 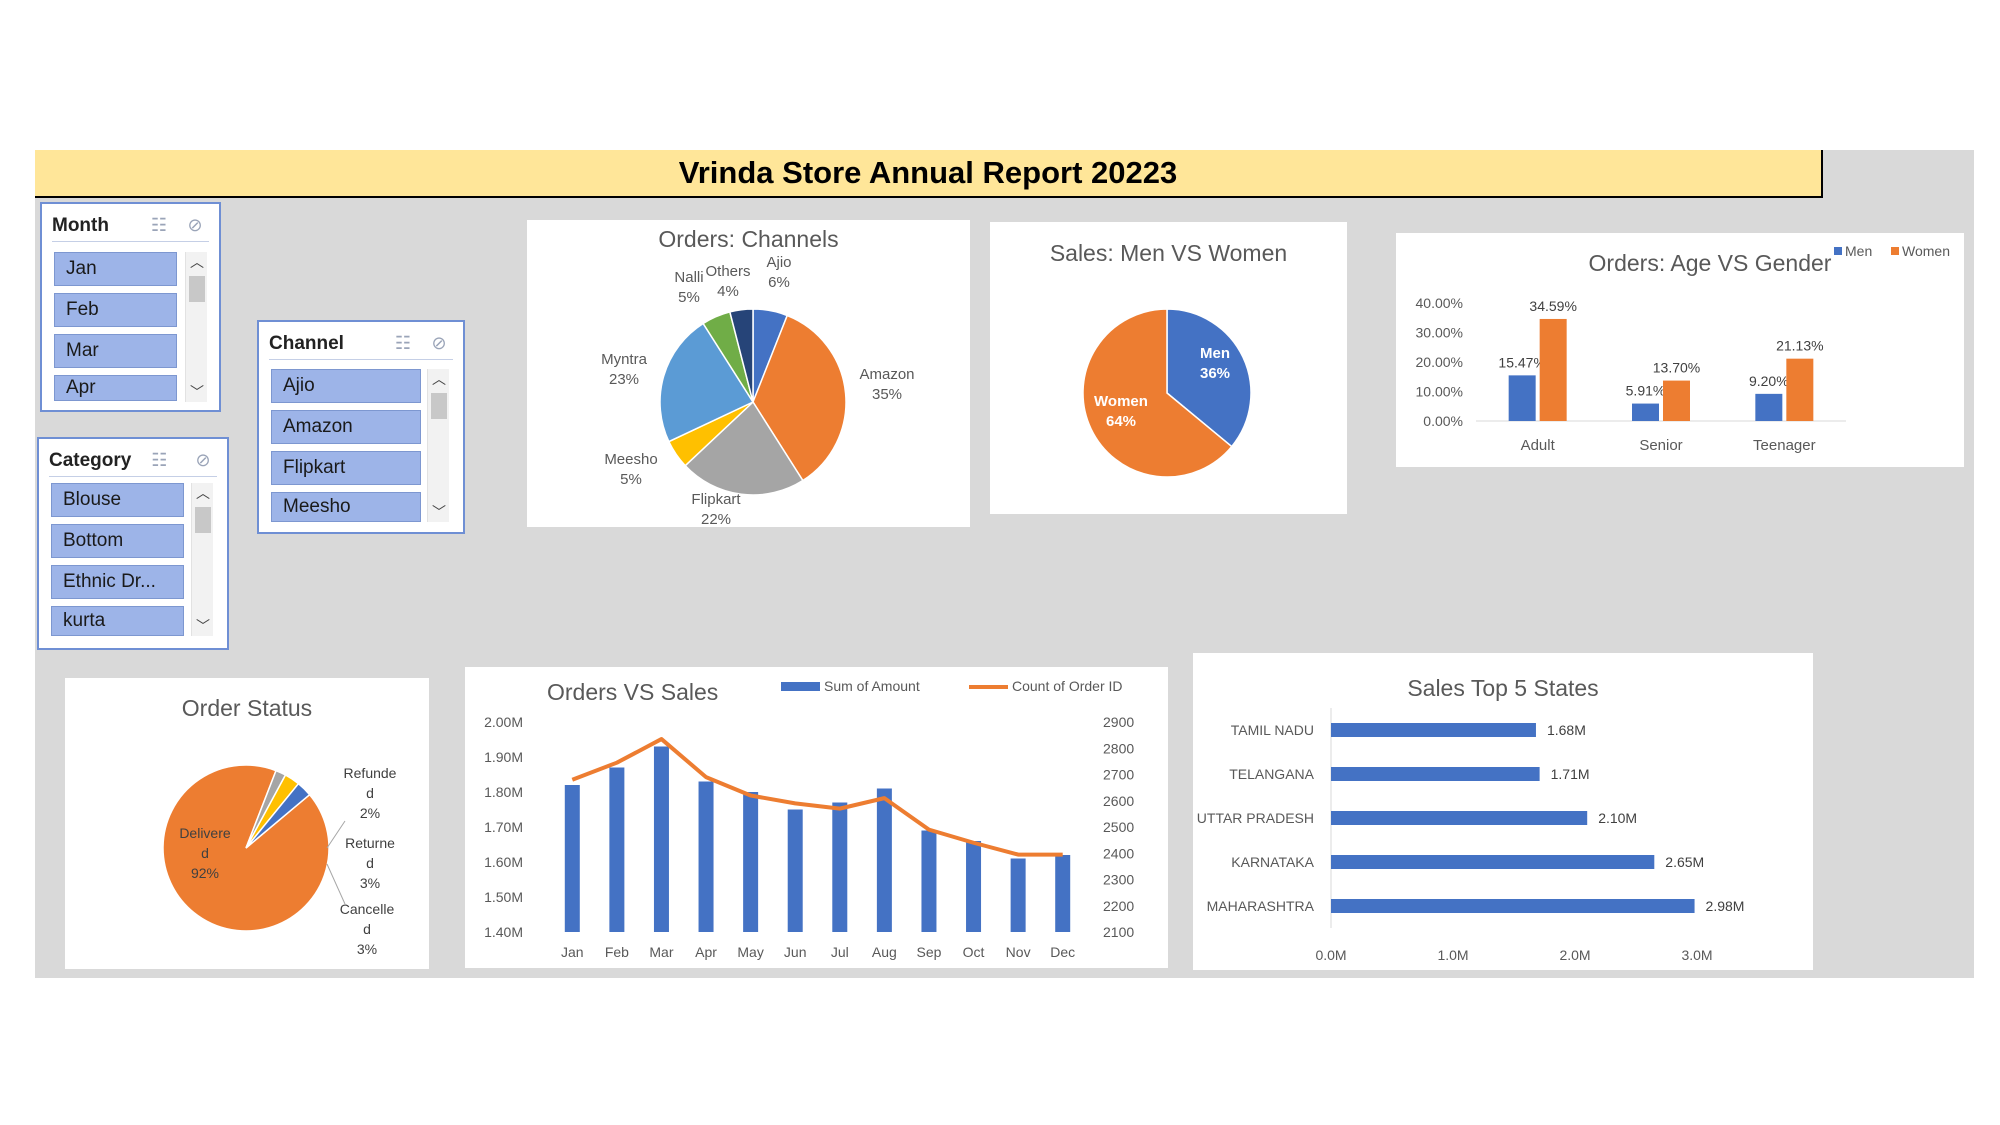 I want to click on bar-women-teenager, so click(x=1800, y=389).